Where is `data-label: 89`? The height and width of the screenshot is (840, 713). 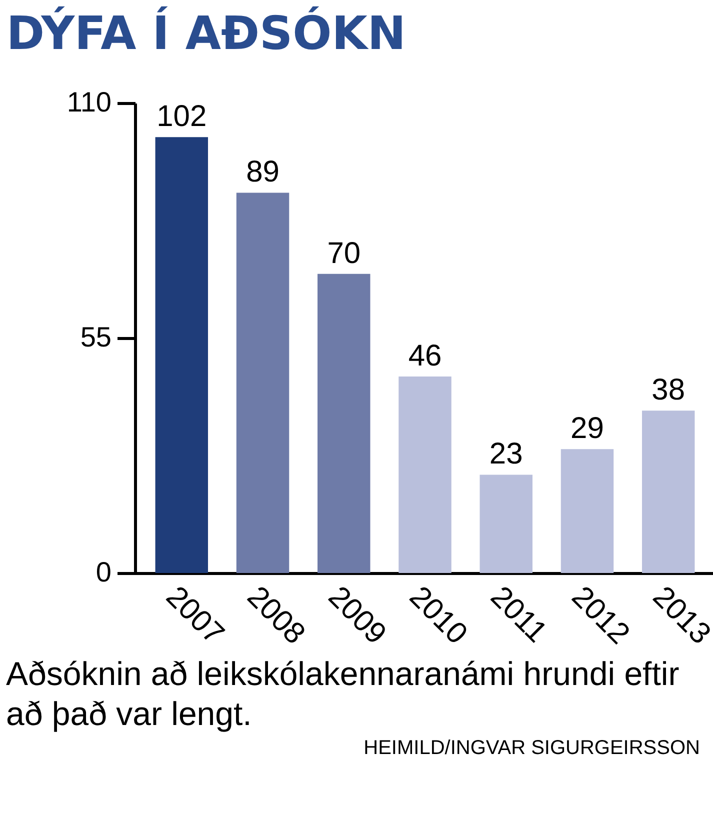
data-label: 89 is located at coordinates (263, 172).